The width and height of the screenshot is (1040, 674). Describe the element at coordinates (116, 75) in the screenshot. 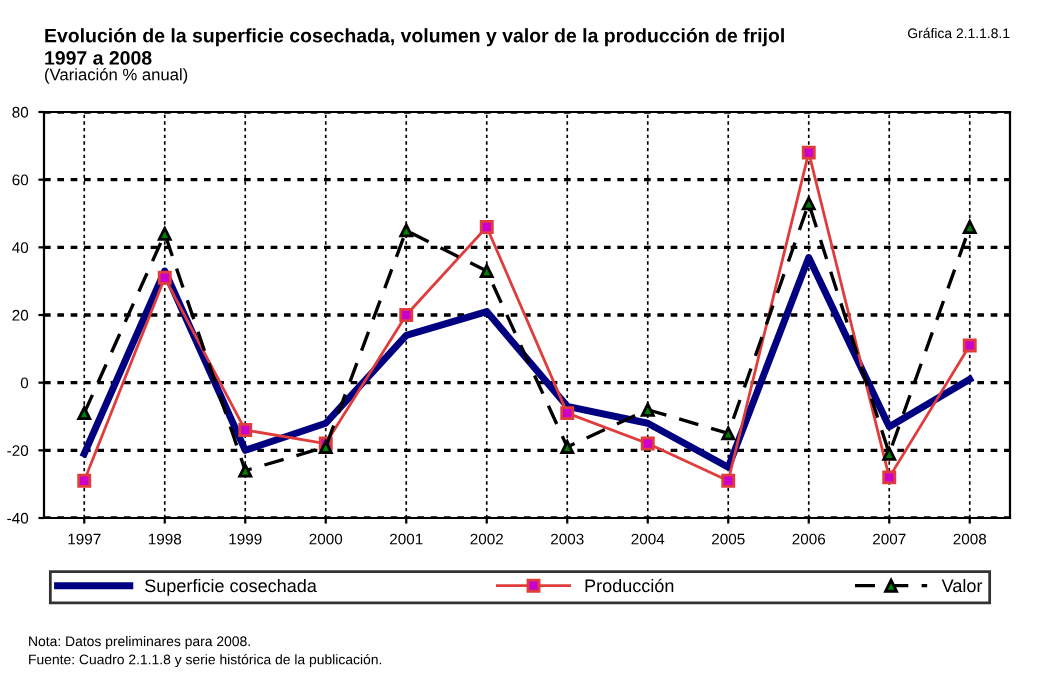

I see `chart-subtitle: (Variación % anual)` at that location.